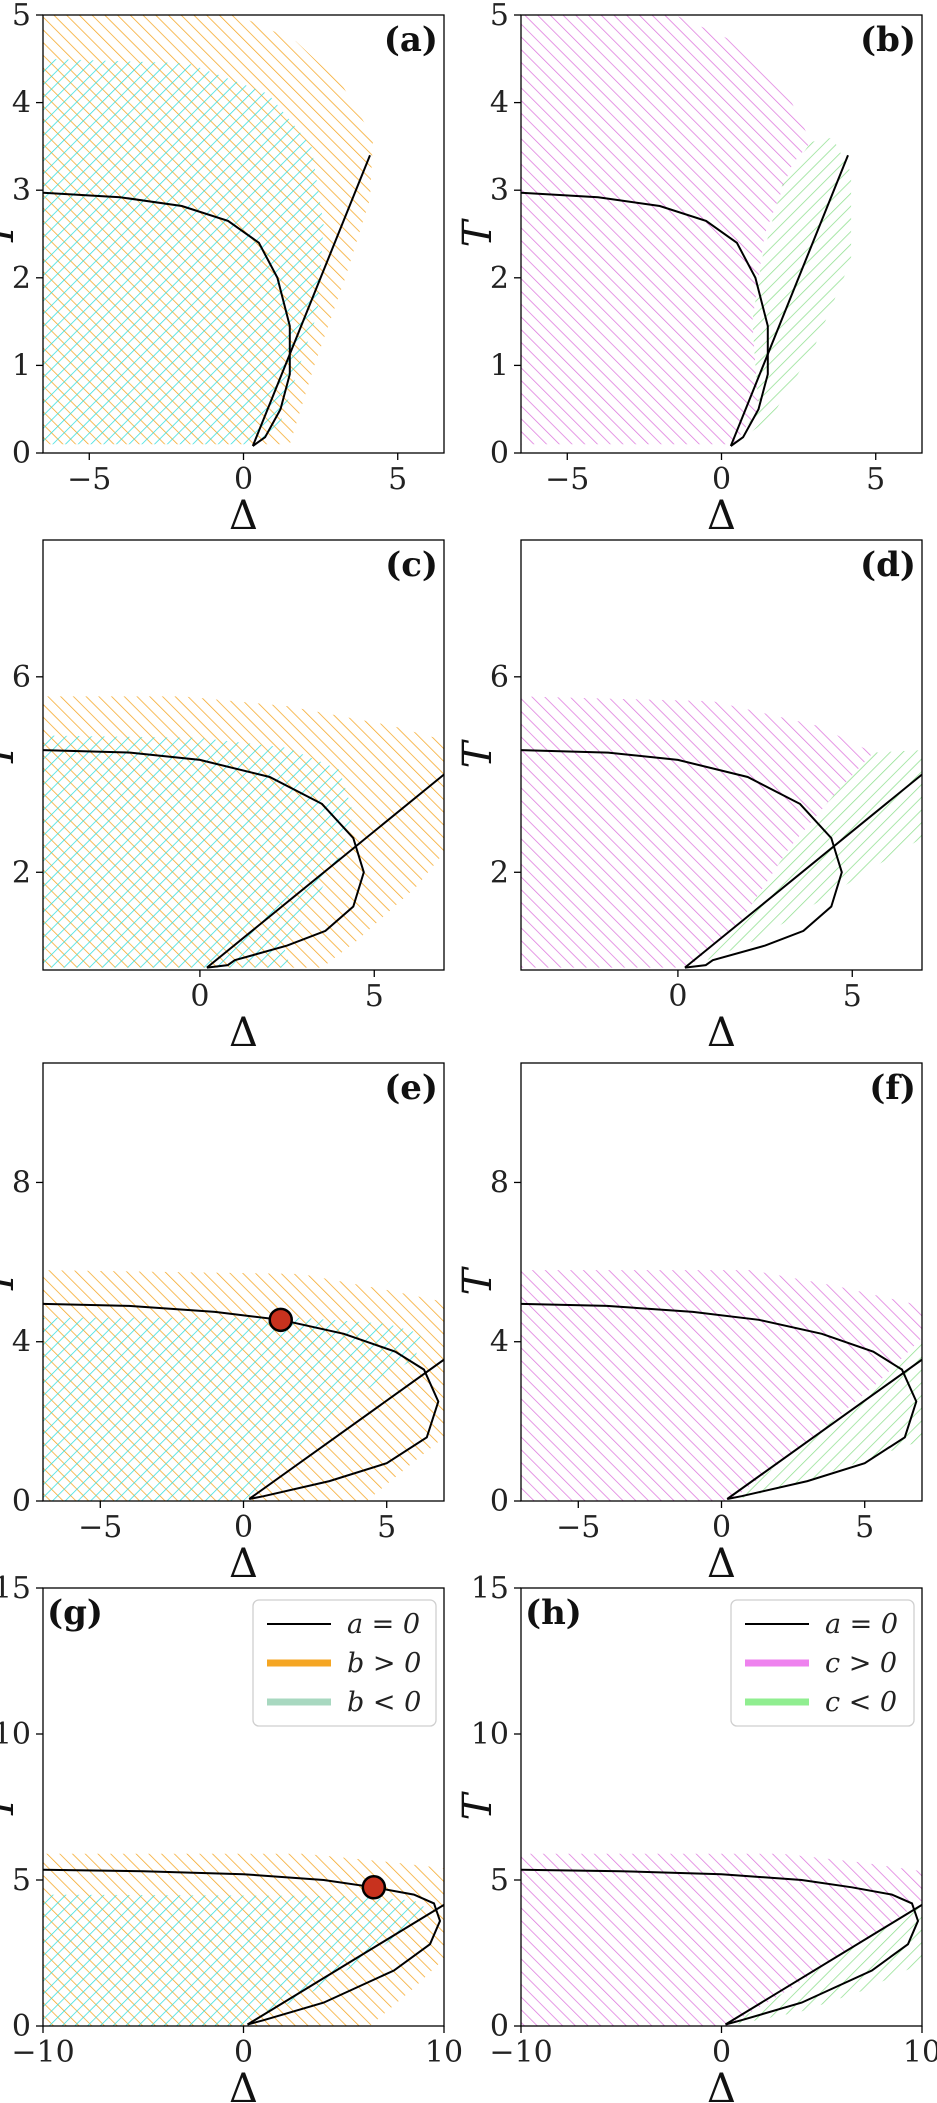 This screenshot has width=937, height=2103. I want to click on panel-a: −5 0 5 0 1 2 3 4 5 Δ T (a), so click(222, 269).